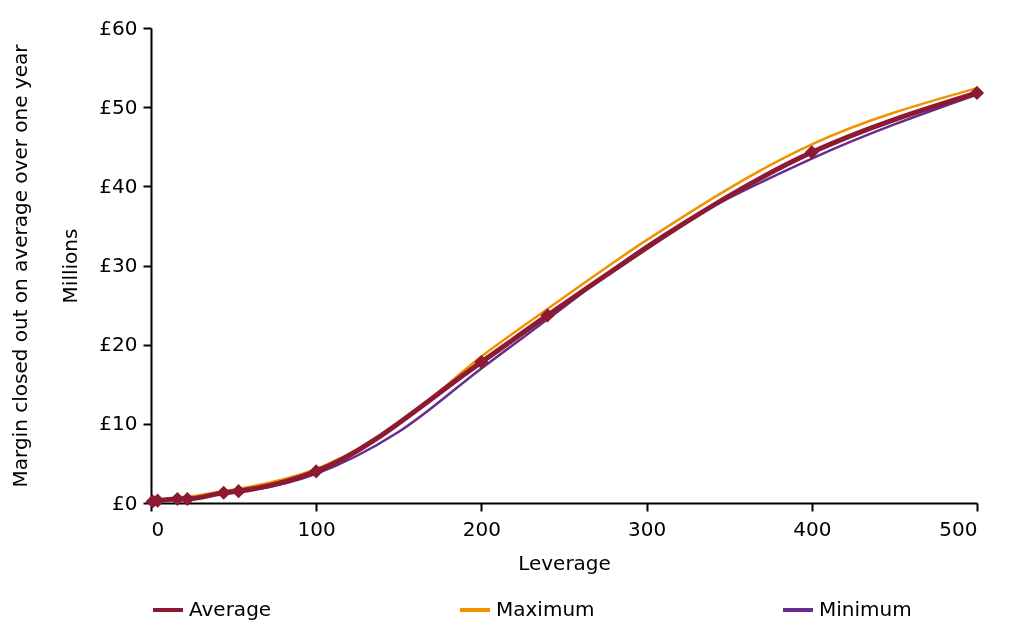 This screenshot has height=636, width=1035. What do you see at coordinates (118, 27) in the screenshot?
I see `y-tick-label: £60` at bounding box center [118, 27].